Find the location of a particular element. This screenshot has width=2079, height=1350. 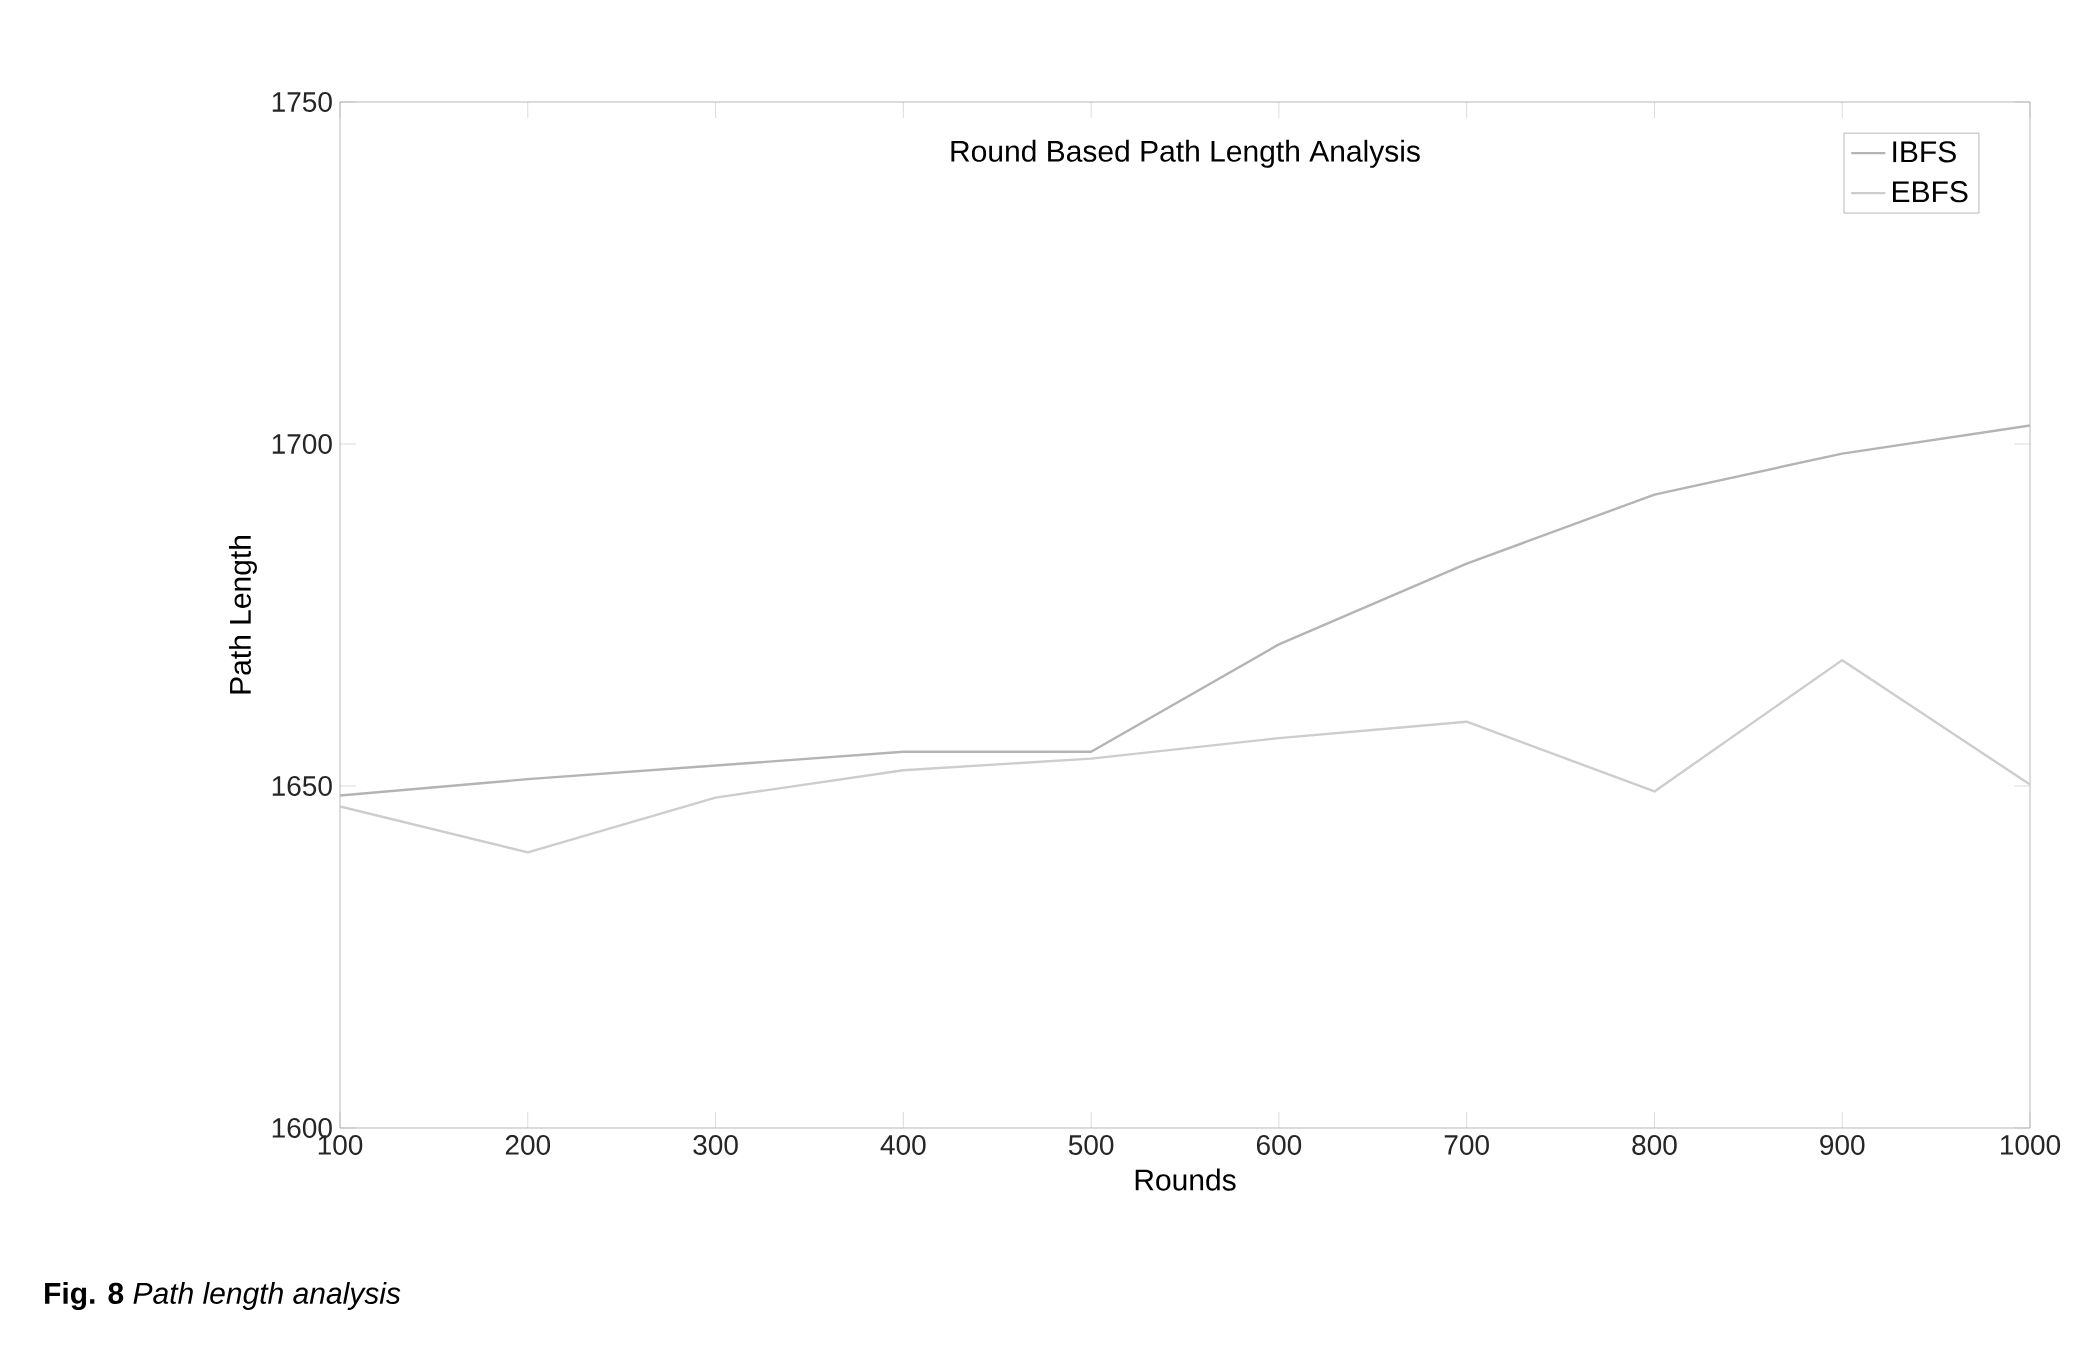

x-tick-label: 600 is located at coordinates (1279, 1145).